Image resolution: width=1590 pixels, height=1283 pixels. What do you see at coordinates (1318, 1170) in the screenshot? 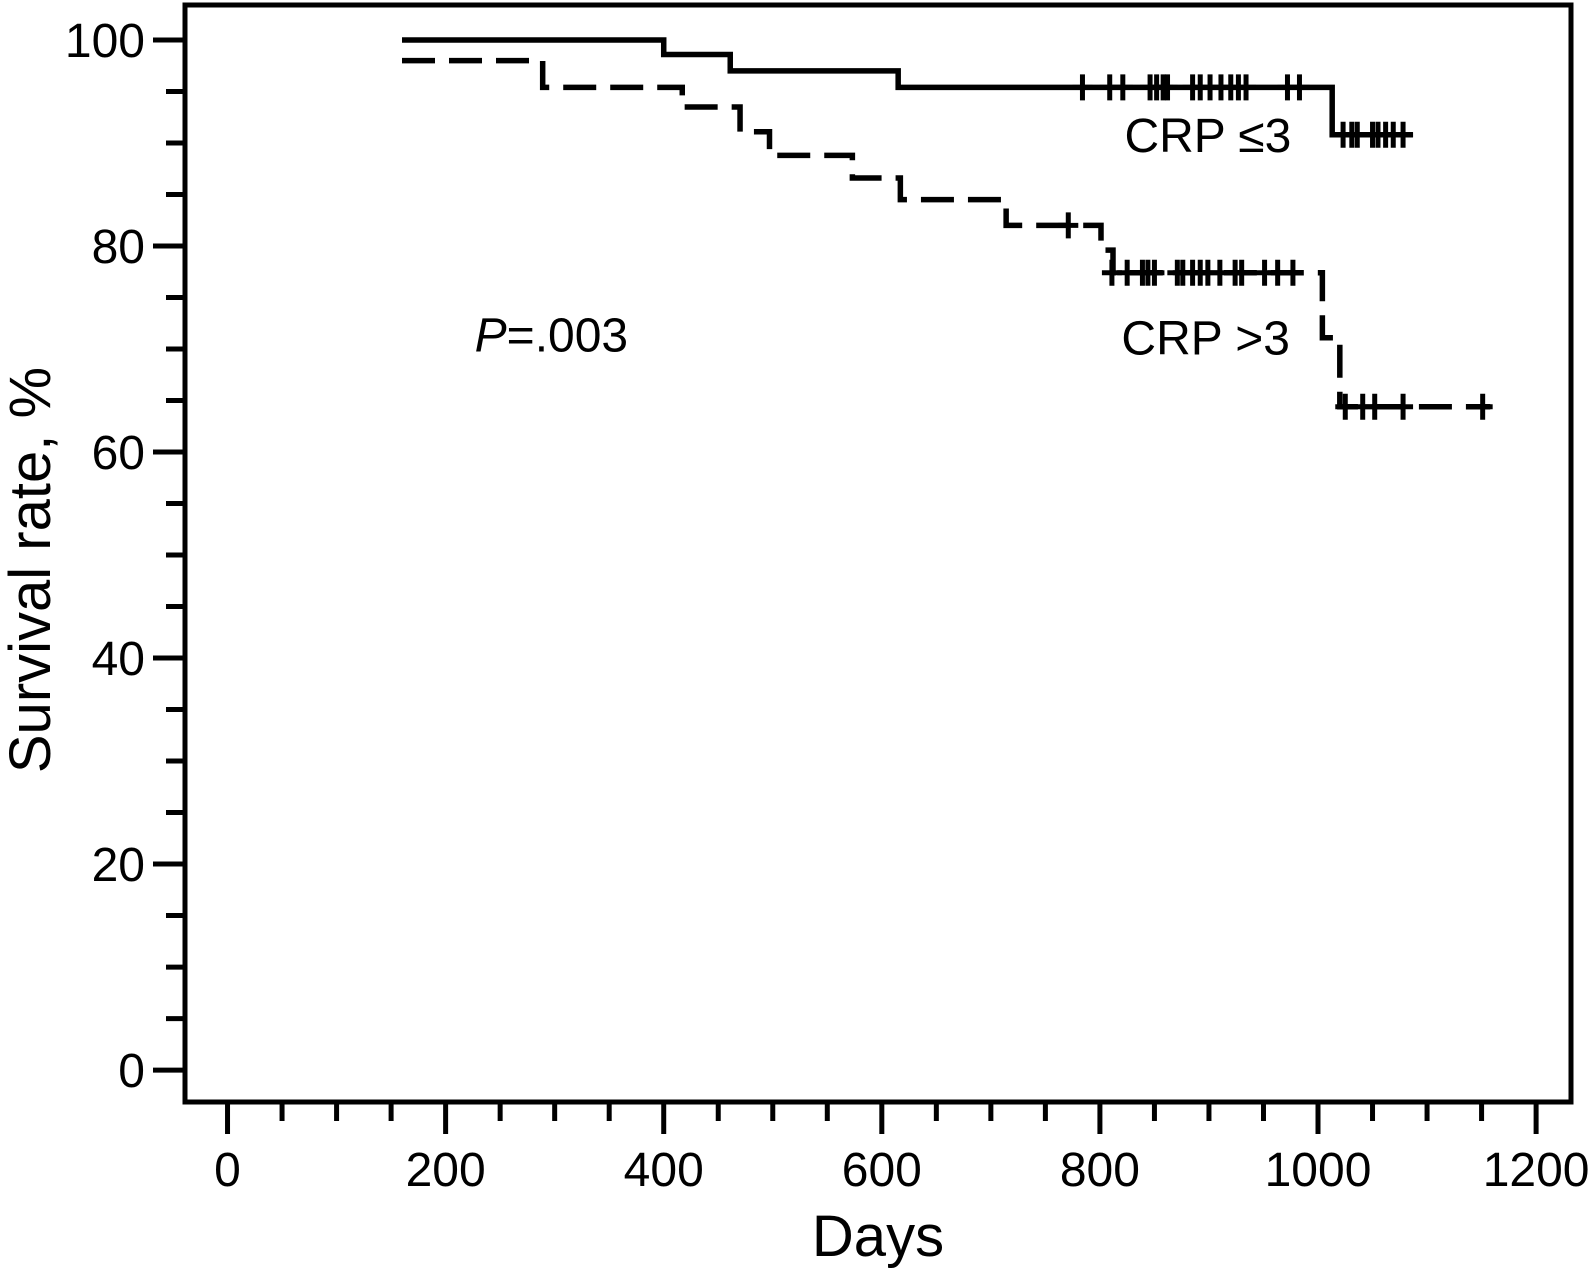
I see `x-tick-label: 1000` at bounding box center [1318, 1170].